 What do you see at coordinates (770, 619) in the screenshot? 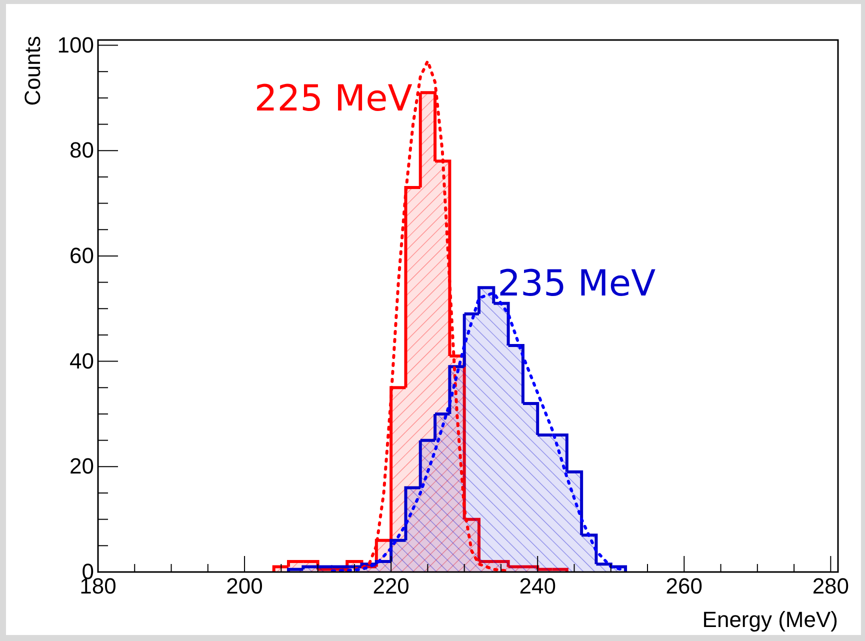
I see `x-axis-title: Energy (MeV)` at bounding box center [770, 619].